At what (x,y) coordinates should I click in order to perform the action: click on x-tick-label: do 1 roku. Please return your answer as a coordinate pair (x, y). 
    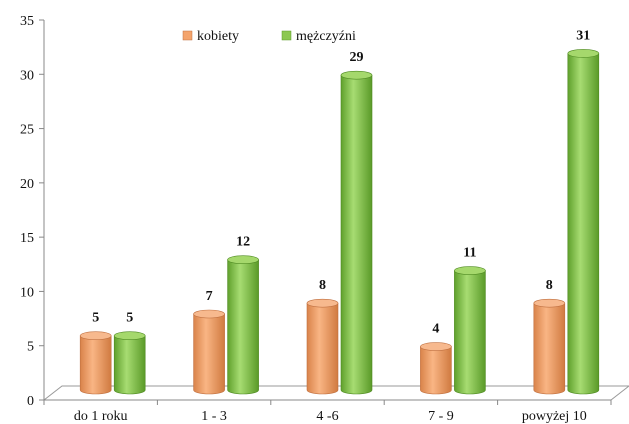
    Looking at the image, I should click on (101, 416).